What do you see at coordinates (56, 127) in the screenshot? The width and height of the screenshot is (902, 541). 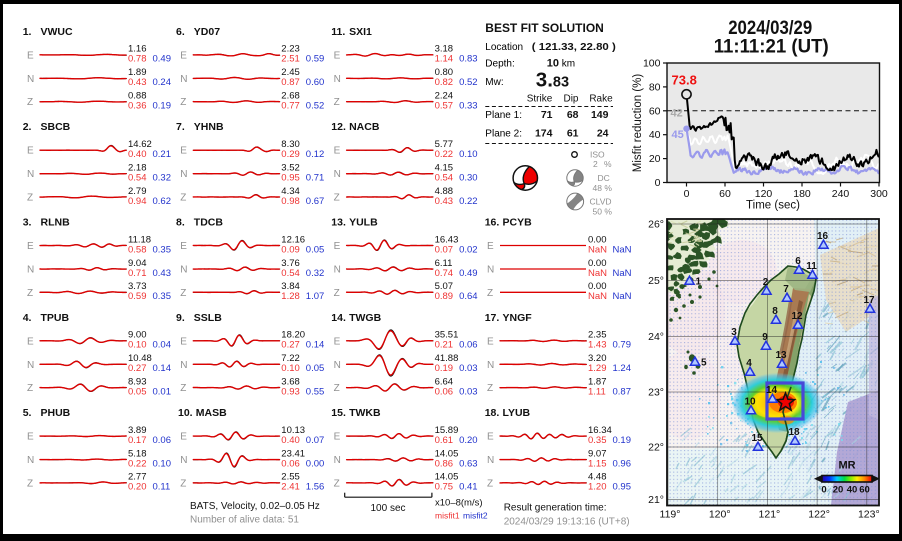 I see `svg-text: SBCB` at bounding box center [56, 127].